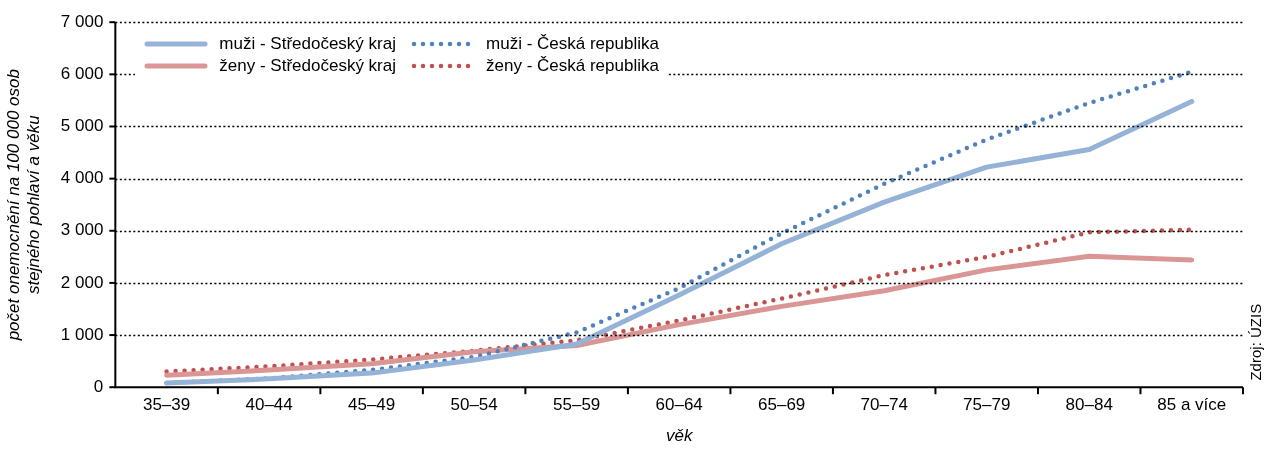 This screenshot has width=1267, height=452. I want to click on y-tick-label: 3 000, so click(82, 230).